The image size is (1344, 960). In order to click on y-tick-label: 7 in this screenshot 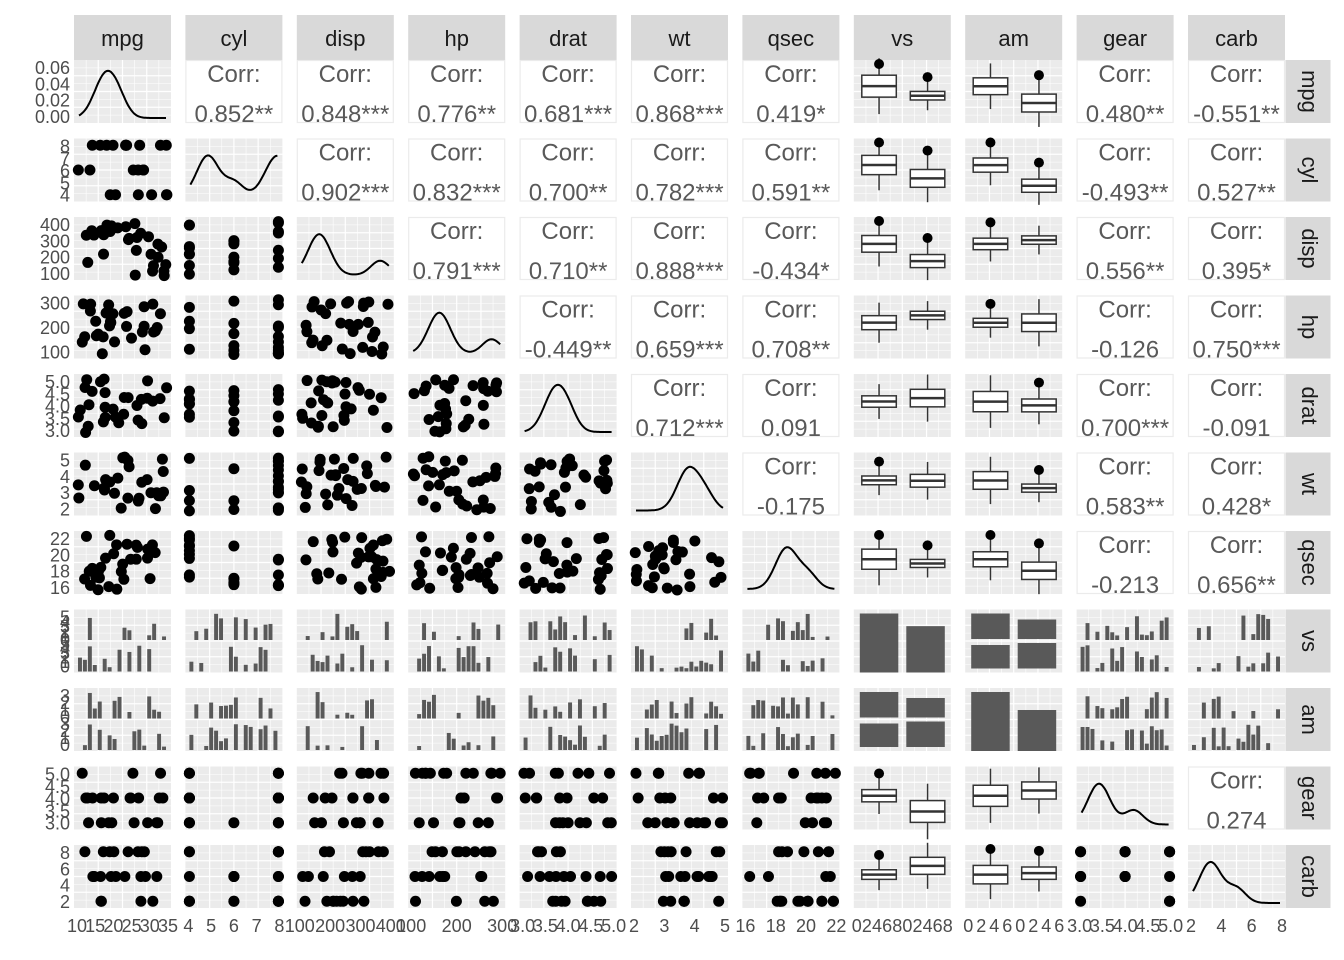, I will do `click(65, 159)`.